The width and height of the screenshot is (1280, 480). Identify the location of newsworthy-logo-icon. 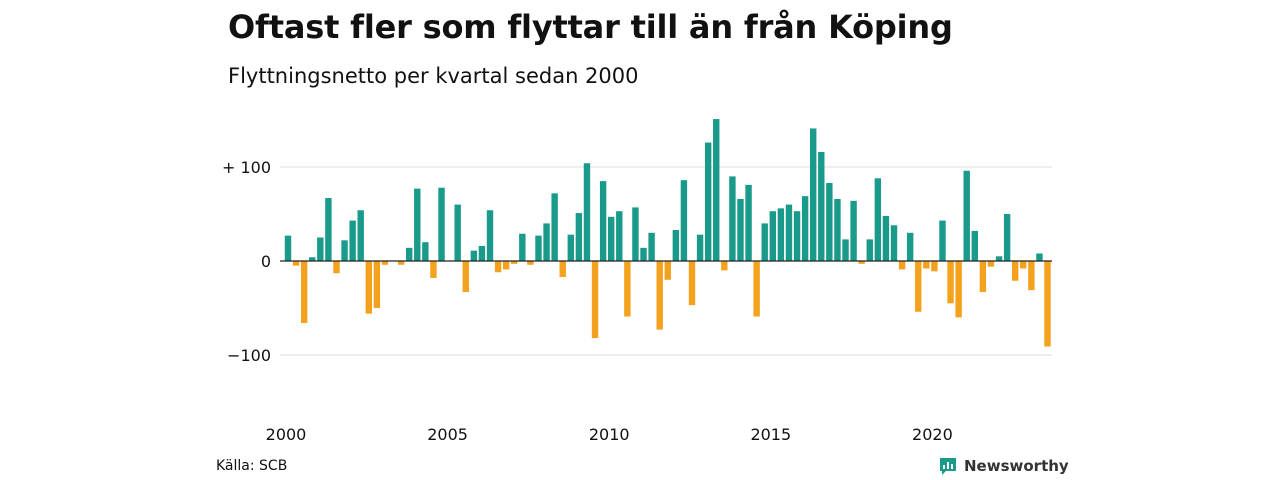
(948, 466).